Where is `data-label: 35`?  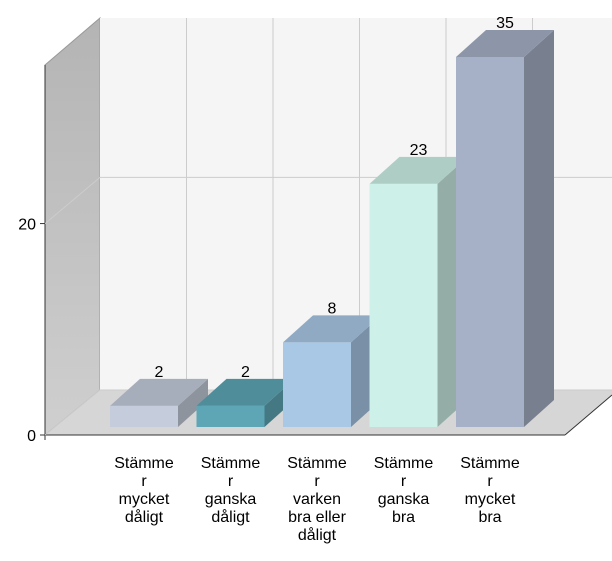 data-label: 35 is located at coordinates (505, 23).